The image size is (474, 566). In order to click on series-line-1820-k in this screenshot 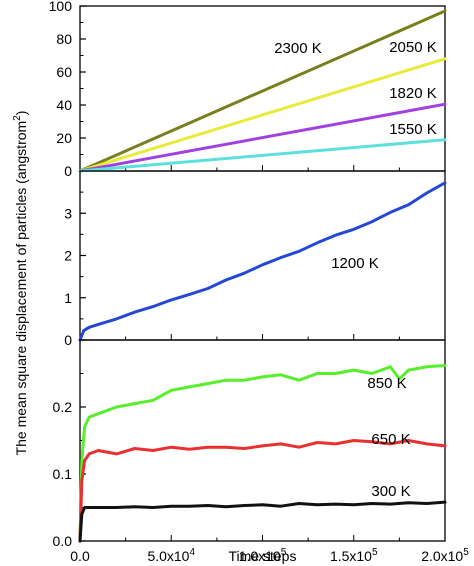, I will do `click(262, 137)`.